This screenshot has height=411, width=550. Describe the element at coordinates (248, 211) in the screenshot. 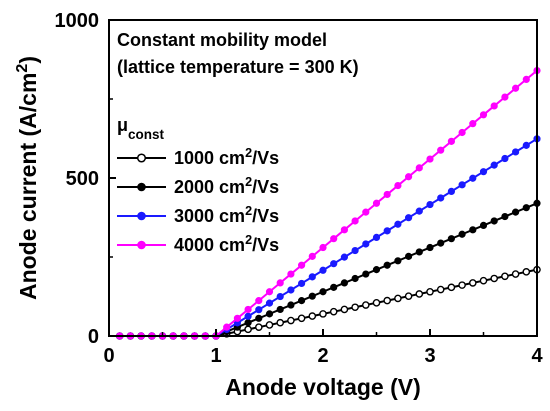

I see `legend-label-3-superscript: 2` at that location.